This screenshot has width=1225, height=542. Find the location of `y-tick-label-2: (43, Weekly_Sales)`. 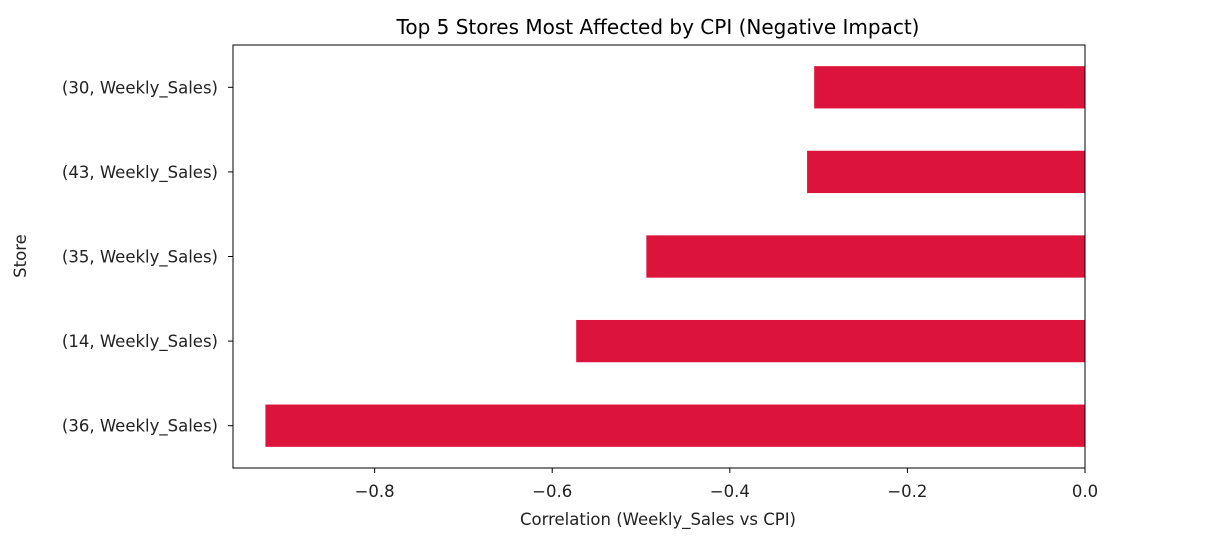

y-tick-label-2: (43, Weekly_Sales) is located at coordinates (140, 173).